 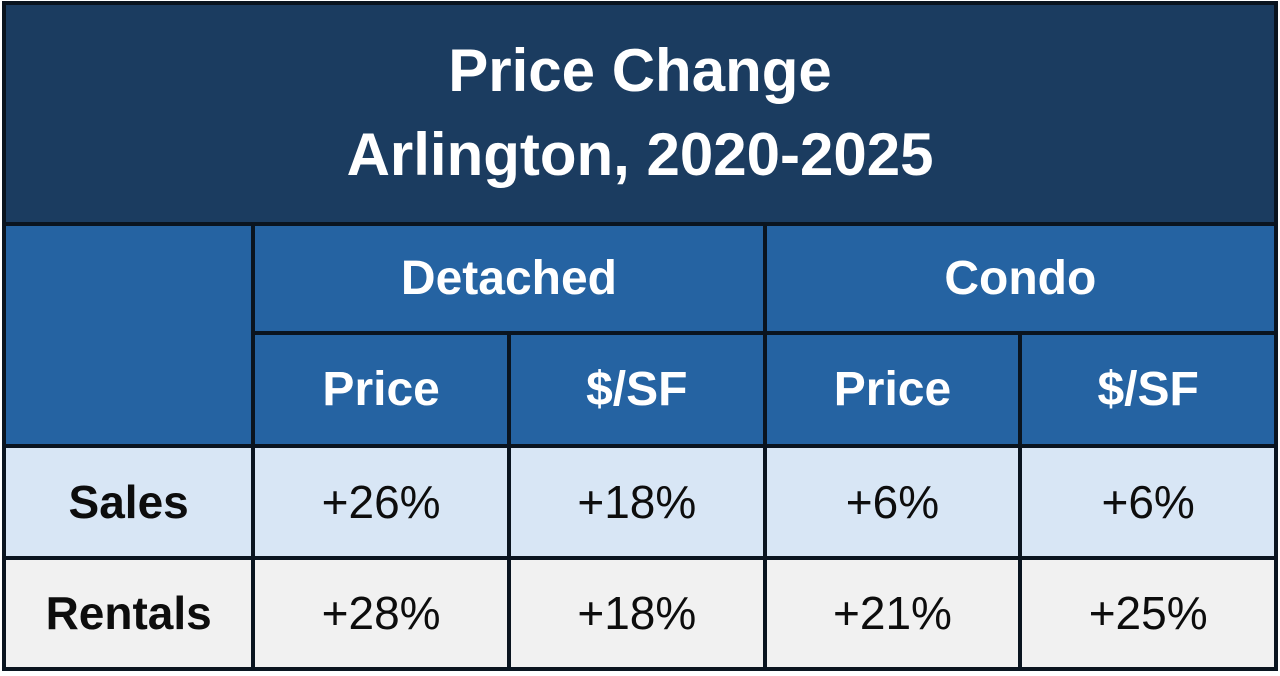 What do you see at coordinates (636, 502) in the screenshot?
I see `data-cell-sales-detached-psf: +18%` at bounding box center [636, 502].